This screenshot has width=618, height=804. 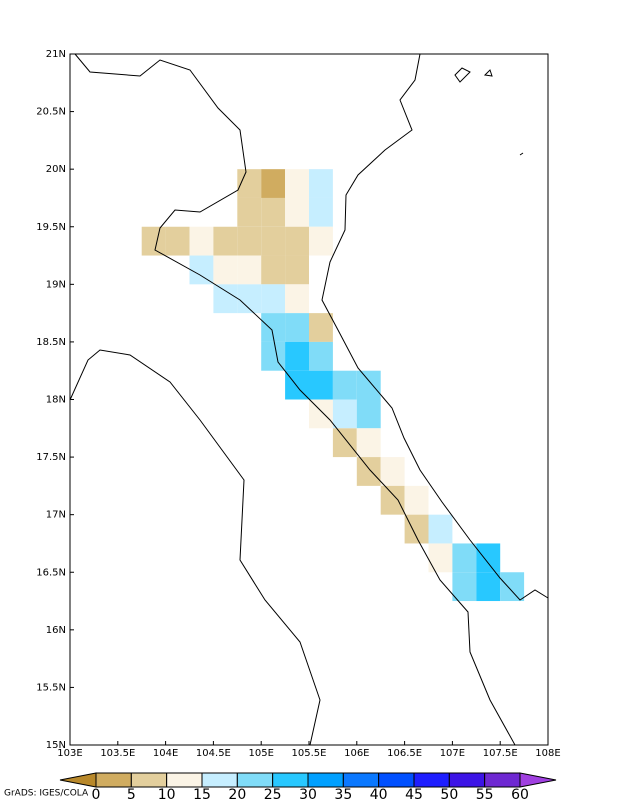 What do you see at coordinates (343, 793) in the screenshot?
I see `colorbar-label: 35` at bounding box center [343, 793].